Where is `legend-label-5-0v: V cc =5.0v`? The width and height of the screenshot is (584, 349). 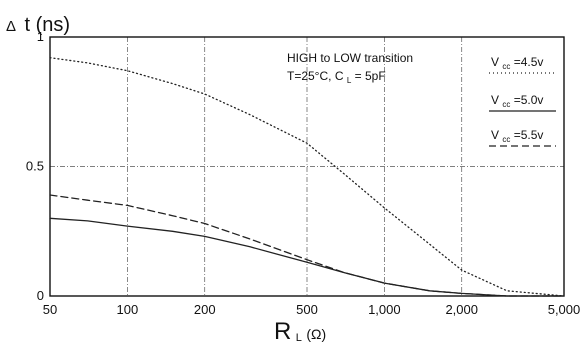 legend-label-5-0v: V cc =5.0v is located at coordinates (517, 101).